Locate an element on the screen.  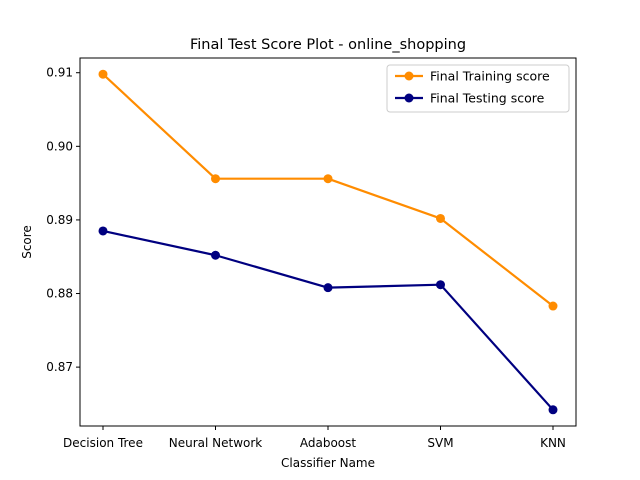
y-tick-label: 0.90 is located at coordinates (59, 146).